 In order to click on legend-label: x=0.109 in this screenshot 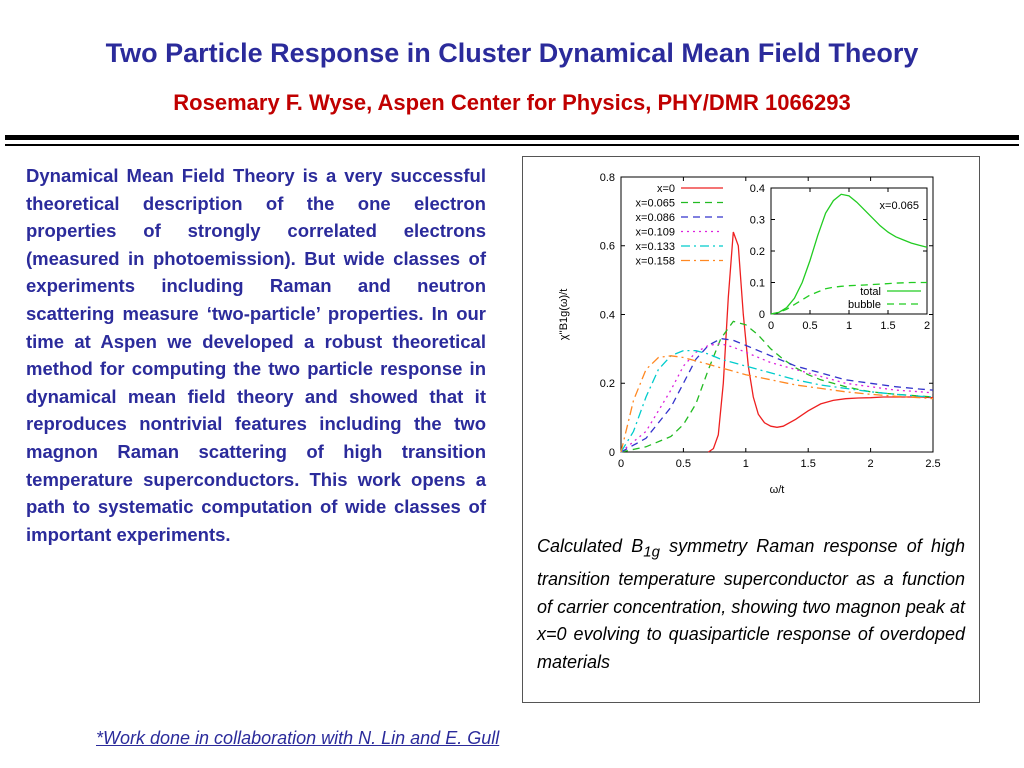, I will do `click(655, 233)`.